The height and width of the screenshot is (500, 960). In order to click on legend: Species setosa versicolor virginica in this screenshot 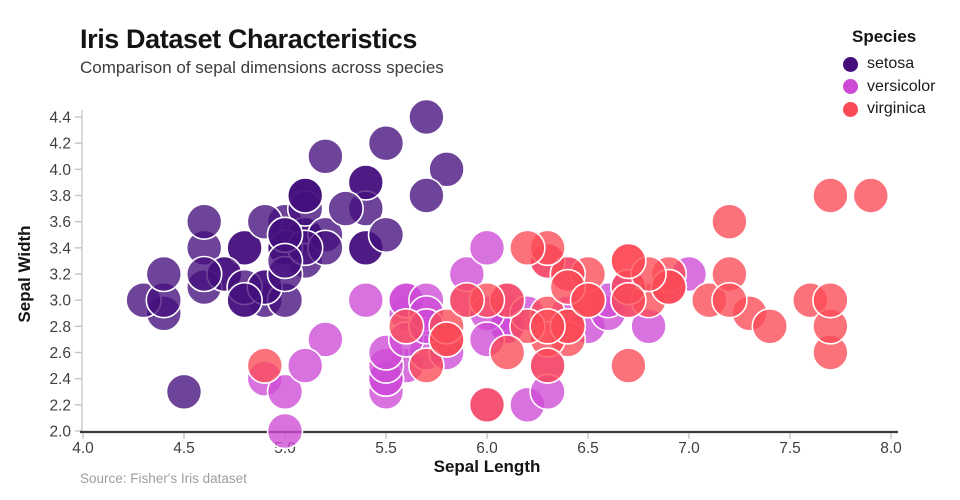, I will do `click(900, 74)`.